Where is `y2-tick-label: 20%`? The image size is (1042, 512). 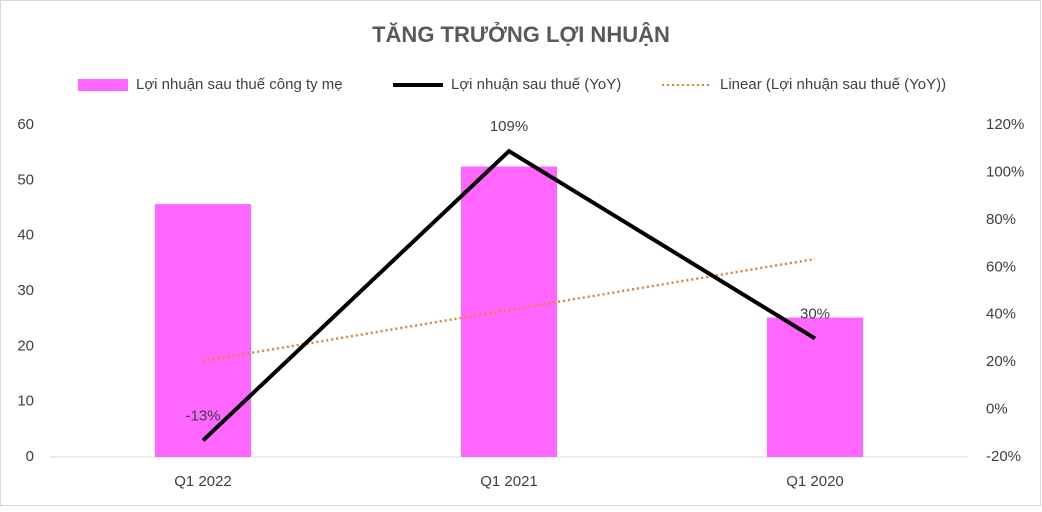 y2-tick-label: 20% is located at coordinates (1001, 361).